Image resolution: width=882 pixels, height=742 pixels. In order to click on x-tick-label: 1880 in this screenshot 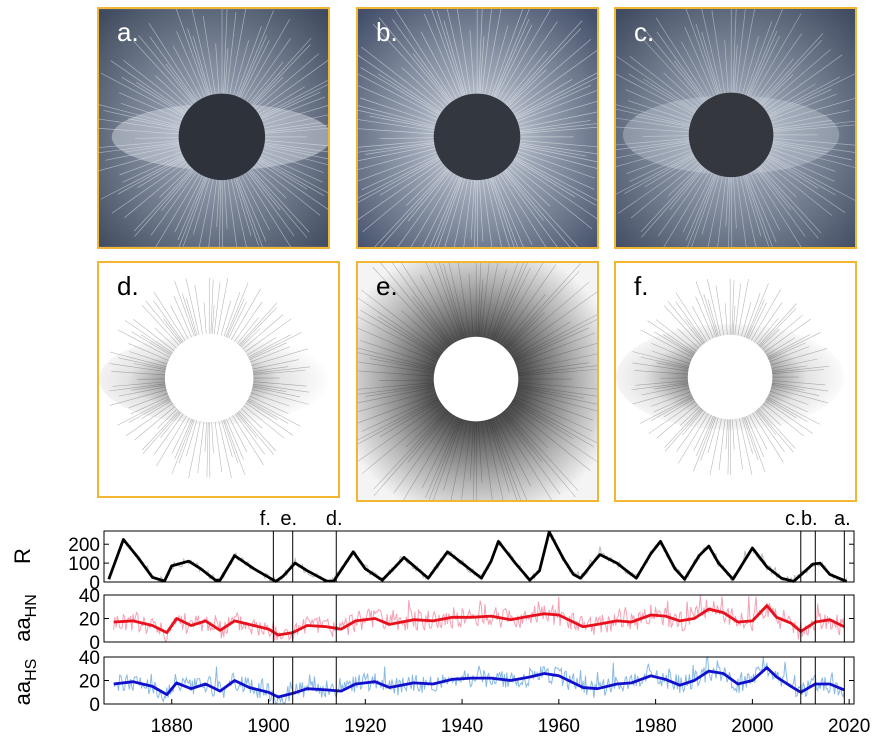, I will do `click(172, 726)`.